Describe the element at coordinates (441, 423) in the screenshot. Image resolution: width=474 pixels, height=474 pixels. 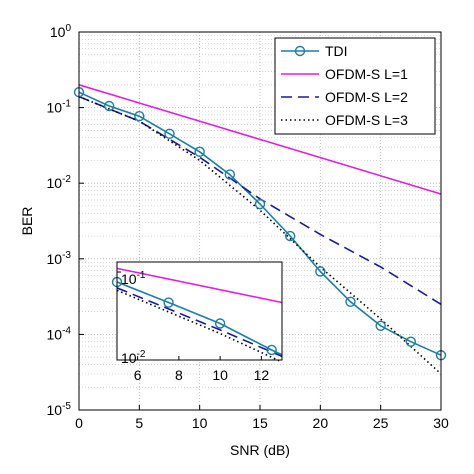
I see `x-tick-label: 30` at that location.